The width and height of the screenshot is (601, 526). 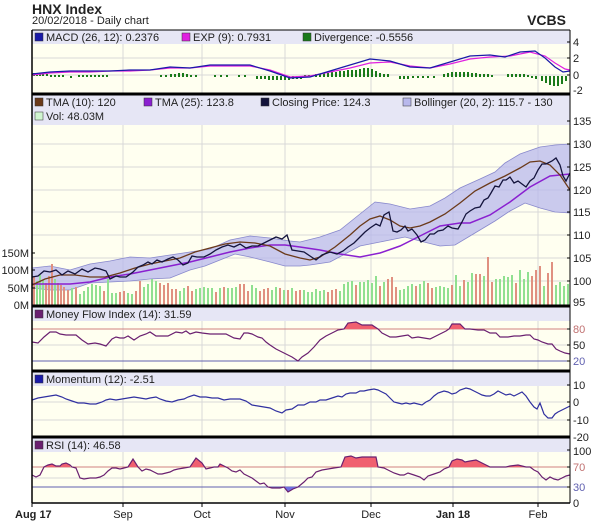 What do you see at coordinates (582, 236) in the screenshot?
I see `svg-text: 110` at bounding box center [582, 236].